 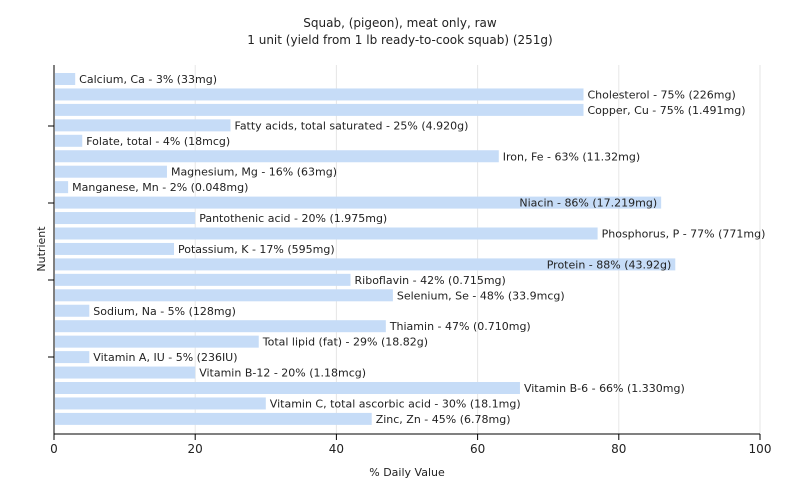 What do you see at coordinates (165, 357) in the screenshot?
I see `bar-label: Vitamin A, IU - 5% (236IU)` at bounding box center [165, 357].